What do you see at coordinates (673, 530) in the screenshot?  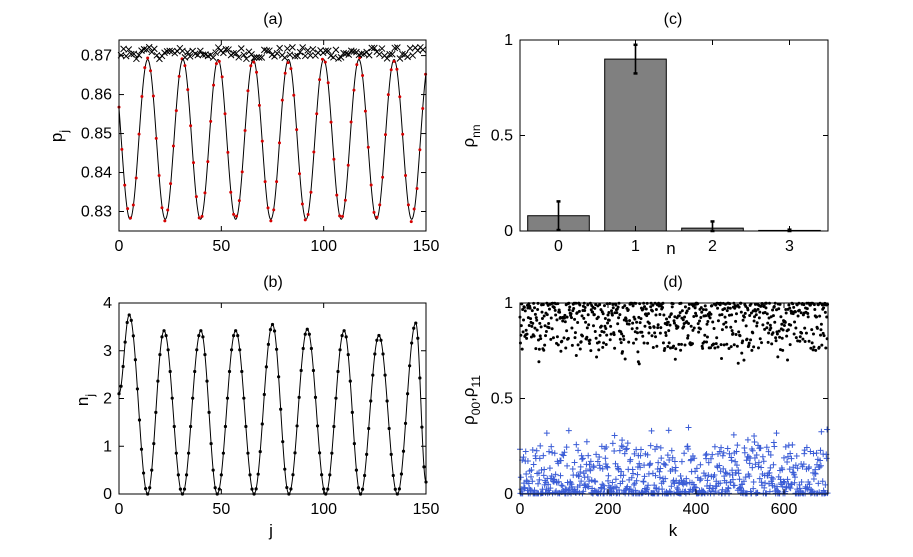 I see `panel-d-xlabel: k` at bounding box center [673, 530].